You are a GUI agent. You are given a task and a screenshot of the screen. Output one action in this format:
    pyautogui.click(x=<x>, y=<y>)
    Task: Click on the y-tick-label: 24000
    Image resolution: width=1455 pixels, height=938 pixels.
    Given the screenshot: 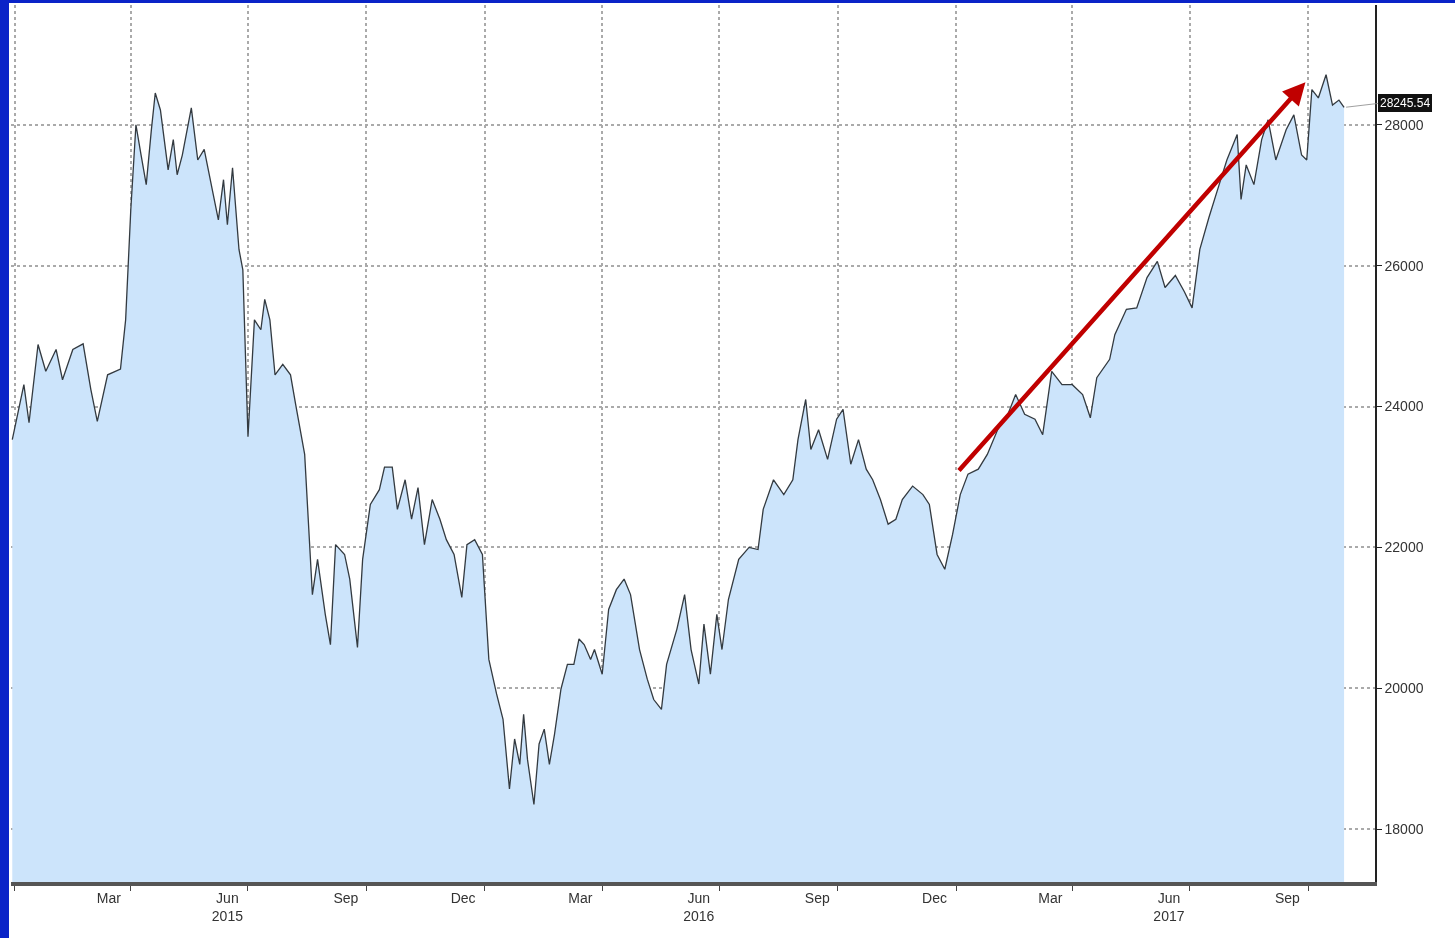 What is the action you would take?
    pyautogui.click(x=1404, y=406)
    